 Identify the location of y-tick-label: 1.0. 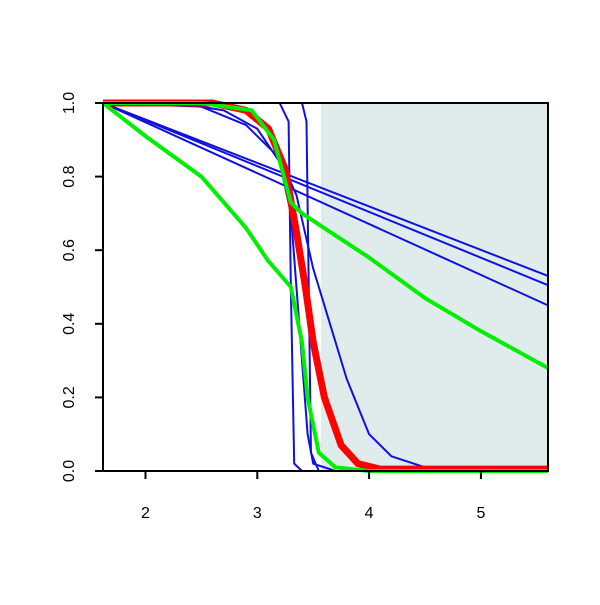
(69, 103).